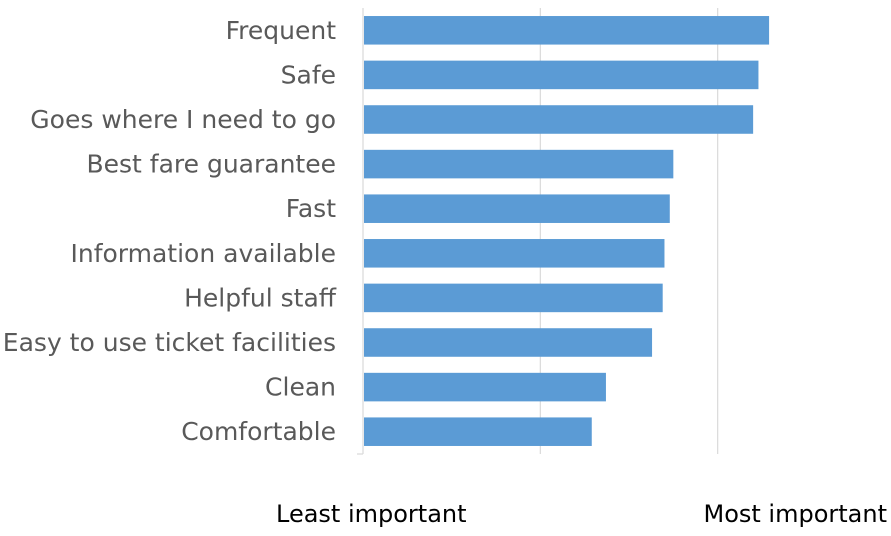  Describe the element at coordinates (308, 74) in the screenshot. I see `category-label-1: Safe` at that location.